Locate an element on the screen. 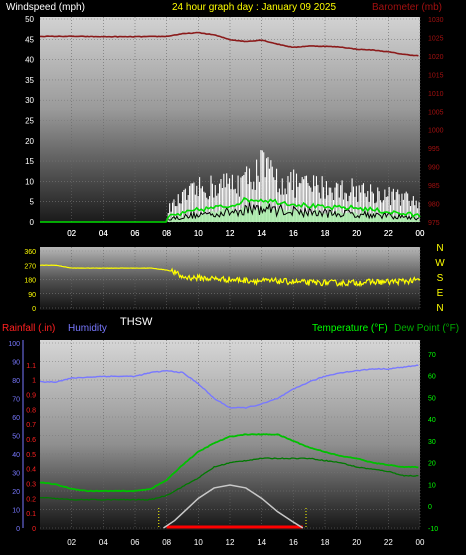 Image resolution: width=466 pixels, height=555 pixels. direction-tick-label: 90 is located at coordinates (32, 295).